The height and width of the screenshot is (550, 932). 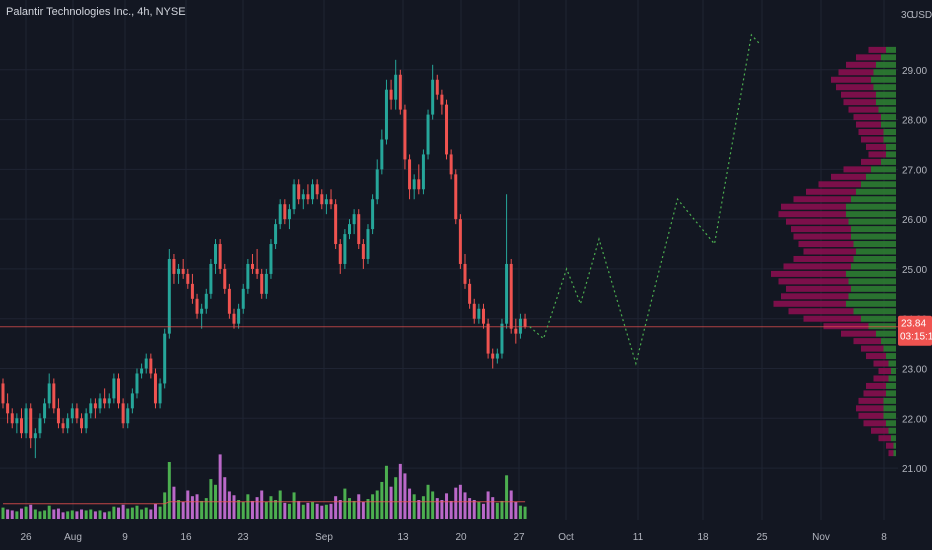 I want to click on y-tick-label: 26.00, so click(x=914, y=220).